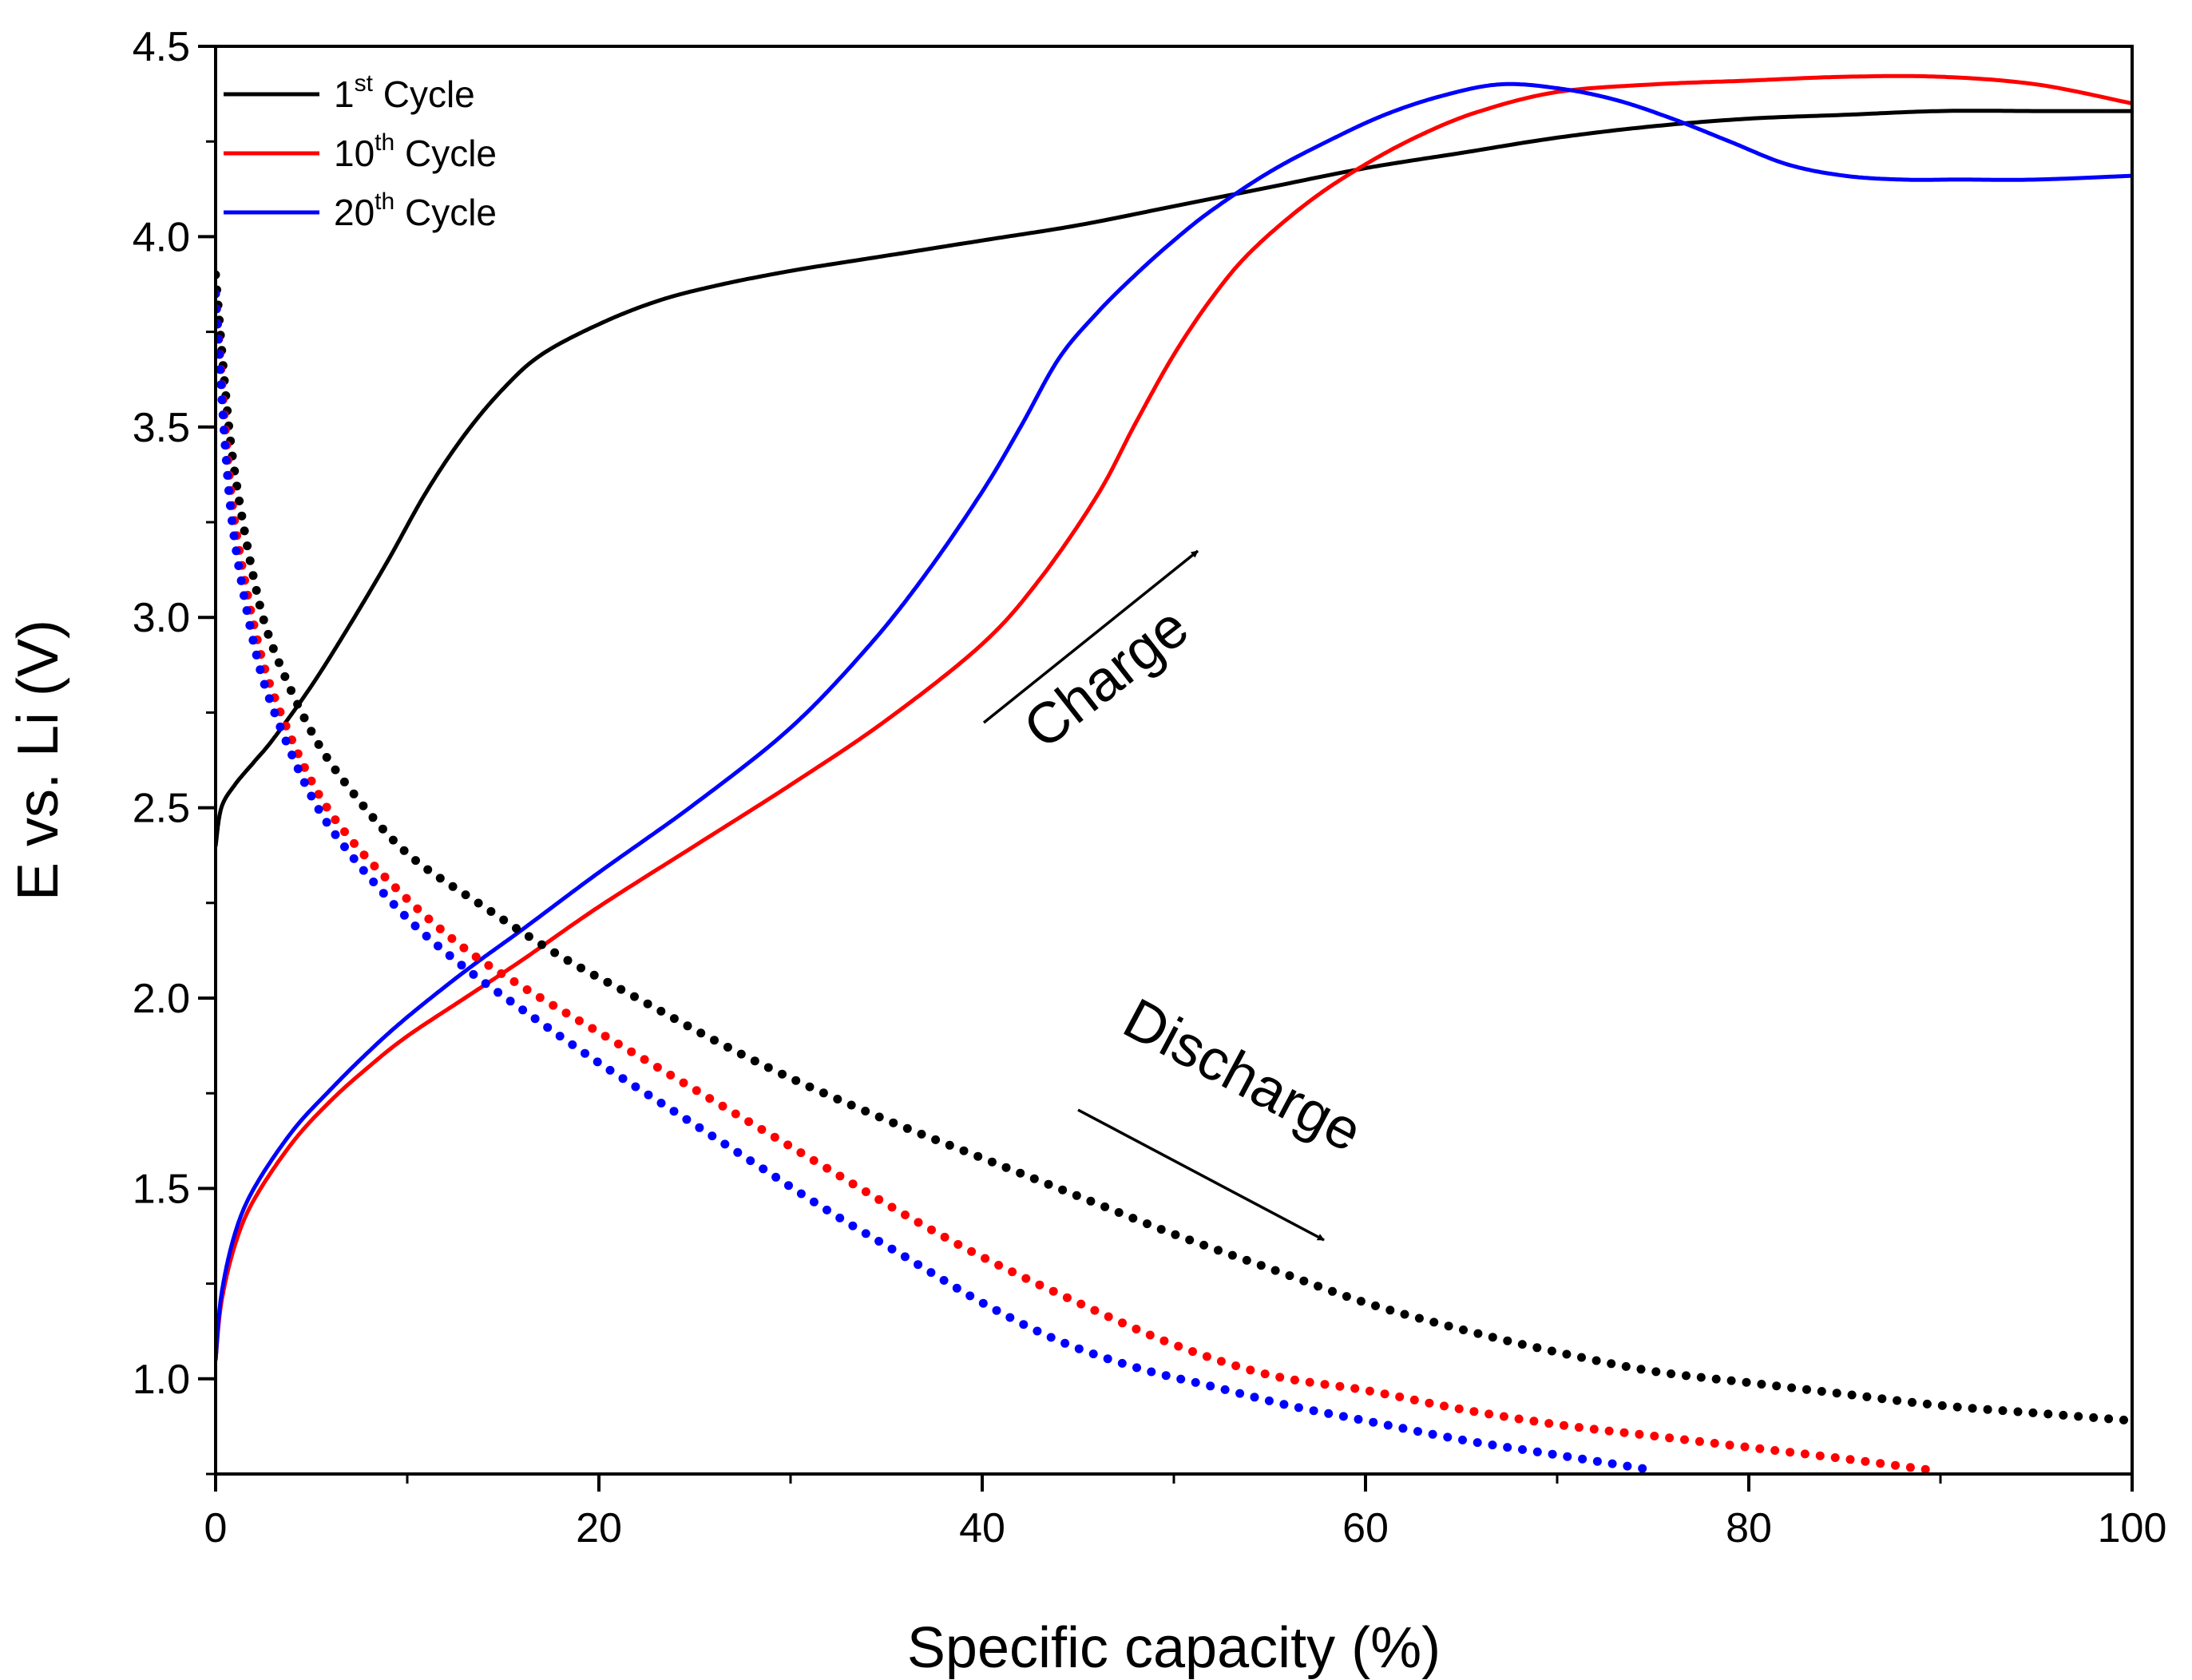 Image resolution: width=2192 pixels, height=1680 pixels. Describe the element at coordinates (161, 237) in the screenshot. I see `y-tick-label: 4.0` at that location.